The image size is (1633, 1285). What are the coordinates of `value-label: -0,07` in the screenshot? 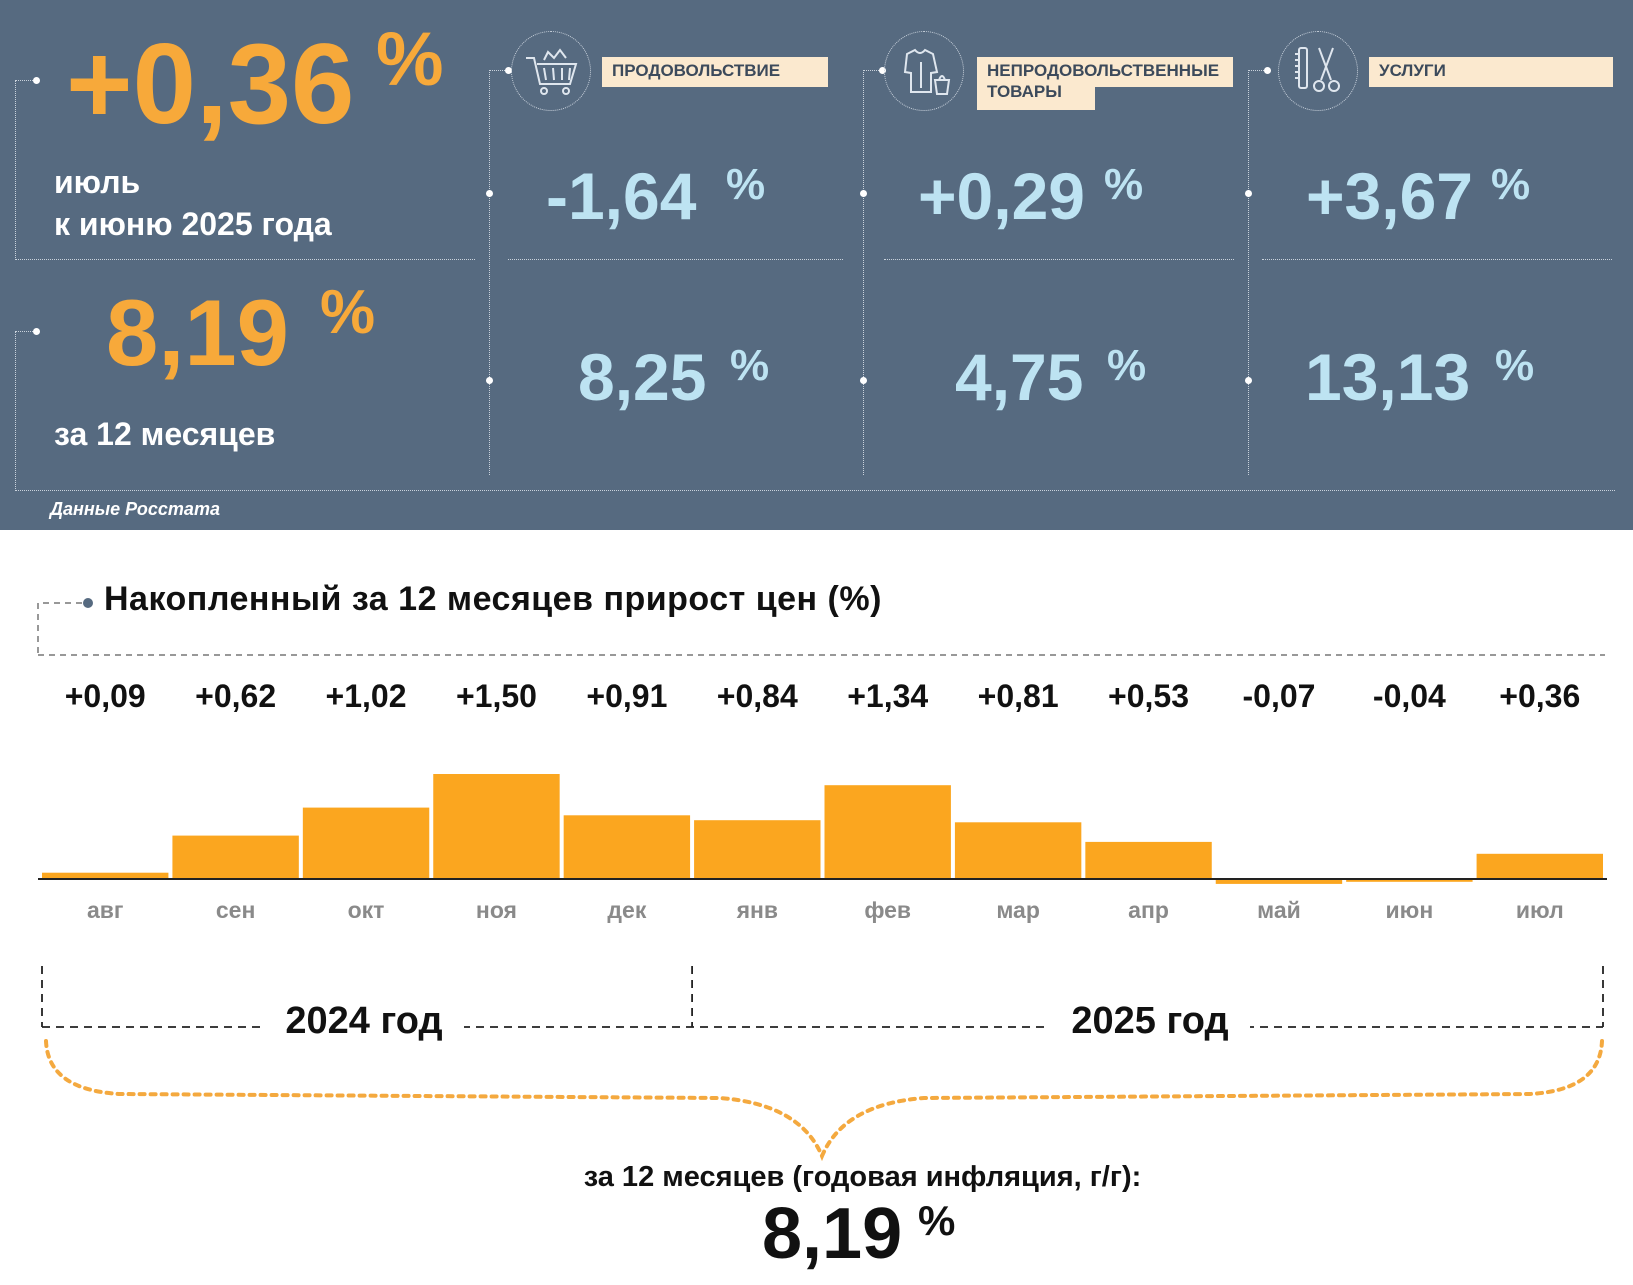 It's located at (1278, 696).